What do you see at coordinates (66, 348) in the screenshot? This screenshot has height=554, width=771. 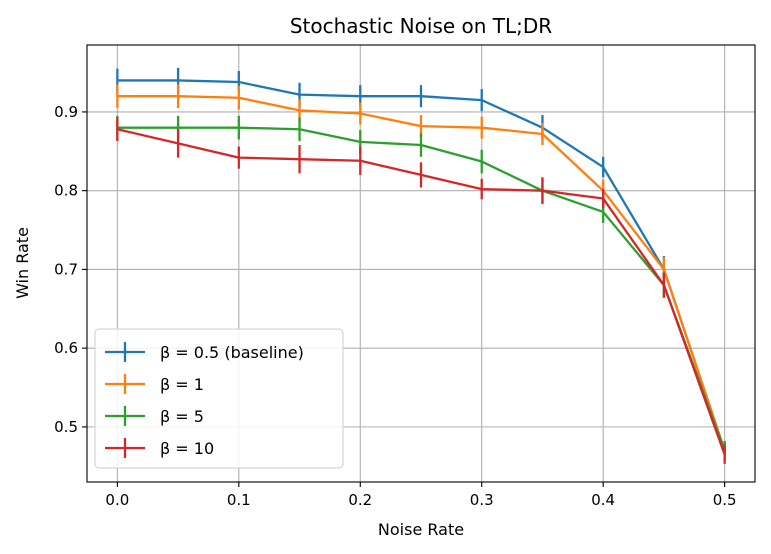 I see `y-tick-label: 0.6` at bounding box center [66, 348].